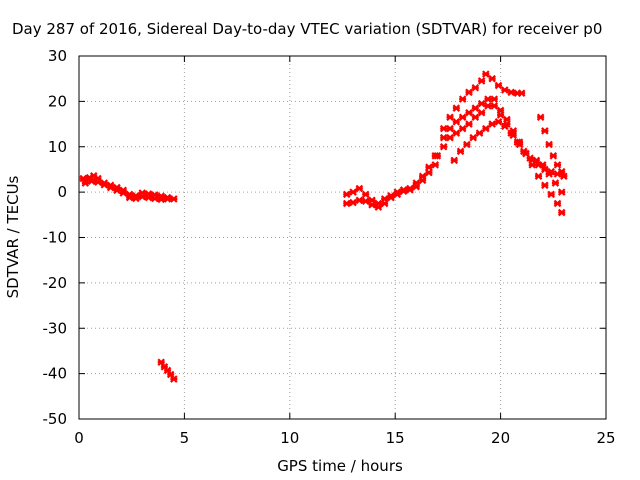  I want to click on x-tick-label: 20, so click(500, 438).